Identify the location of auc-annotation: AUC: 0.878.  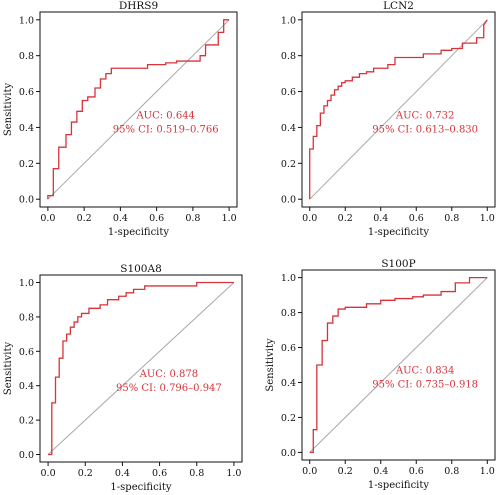
(168, 374).